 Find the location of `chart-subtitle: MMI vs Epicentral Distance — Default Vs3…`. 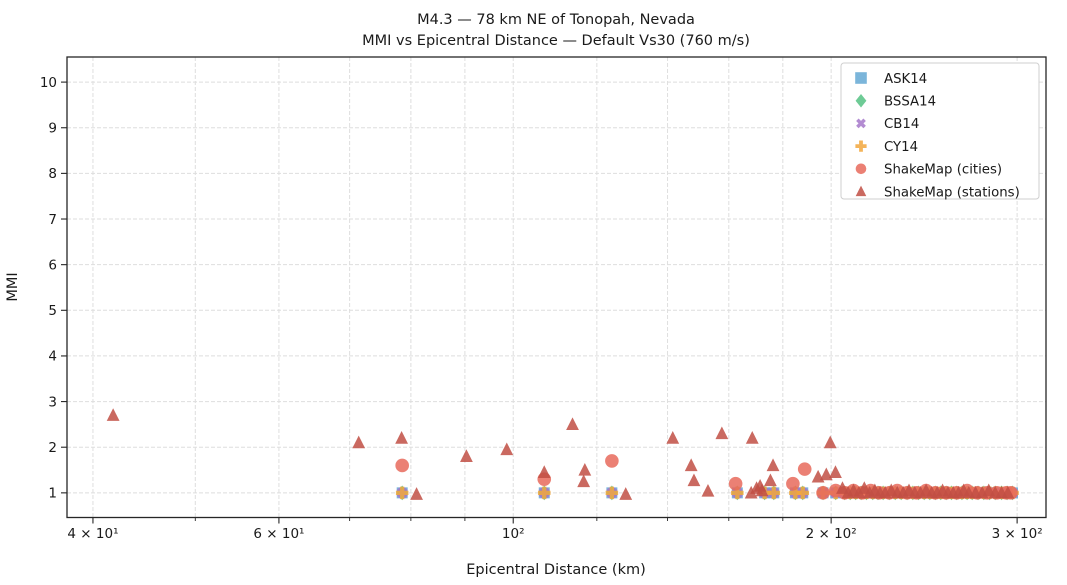

chart-subtitle: MMI vs Epicentral Distance — Default Vs3… is located at coordinates (556, 41).